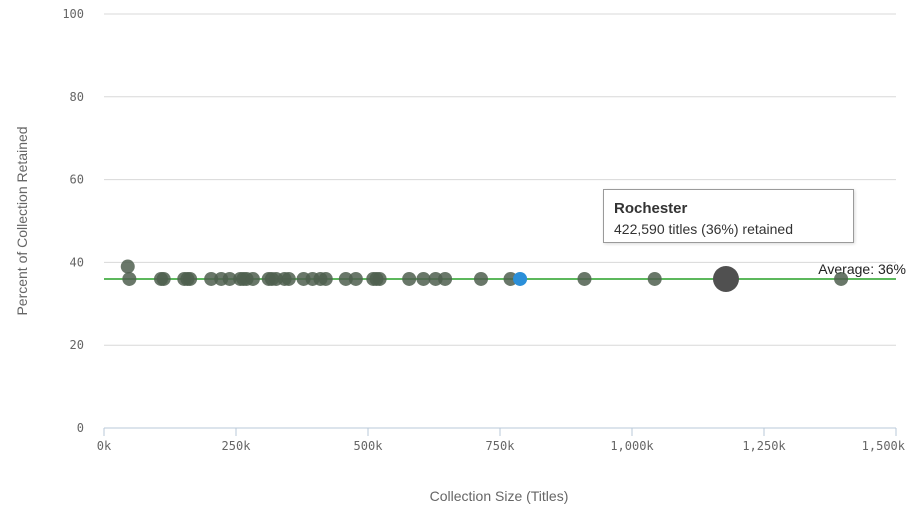 The image size is (909, 508). Describe the element at coordinates (651, 208) in the screenshot. I see `tooltip-title: Rochester` at that location.